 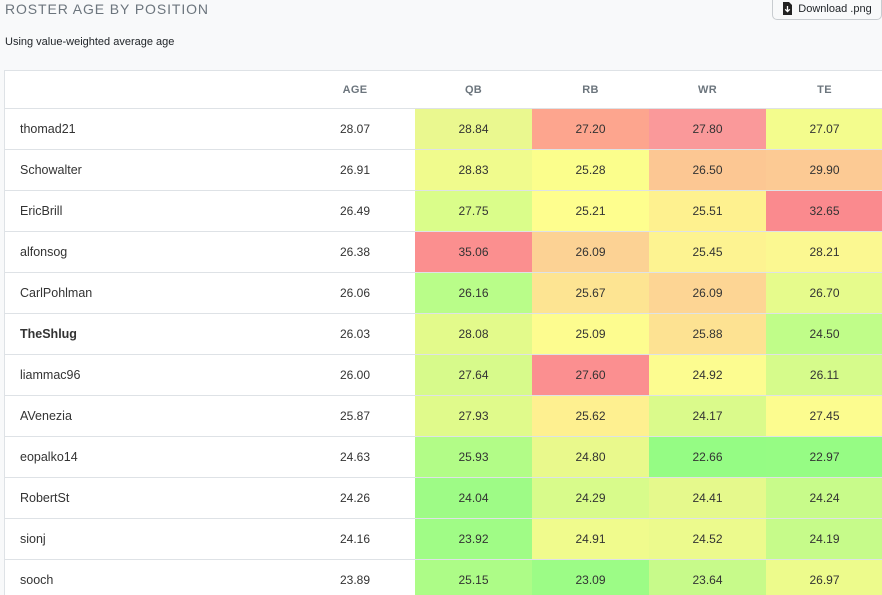 I want to click on qb-age-cell: 27.75, so click(x=473, y=211).